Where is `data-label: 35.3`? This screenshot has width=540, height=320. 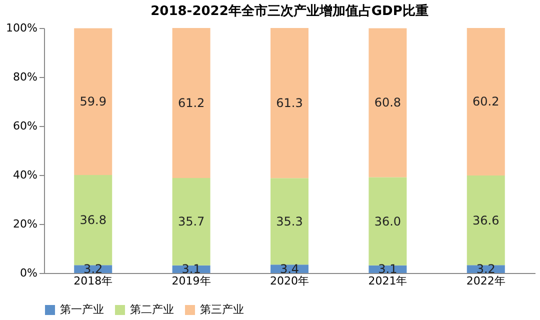
data-label: 35.3 is located at coordinates (289, 221).